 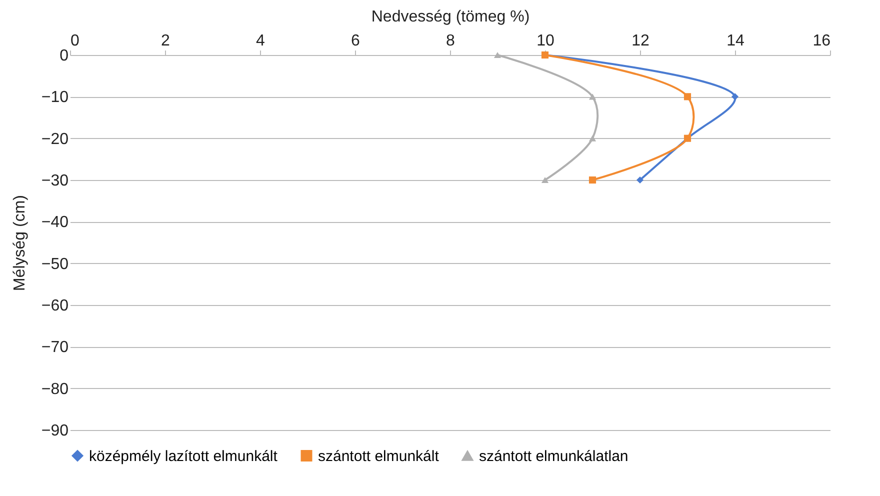 I want to click on x-tick-label: 16, so click(x=821, y=41).